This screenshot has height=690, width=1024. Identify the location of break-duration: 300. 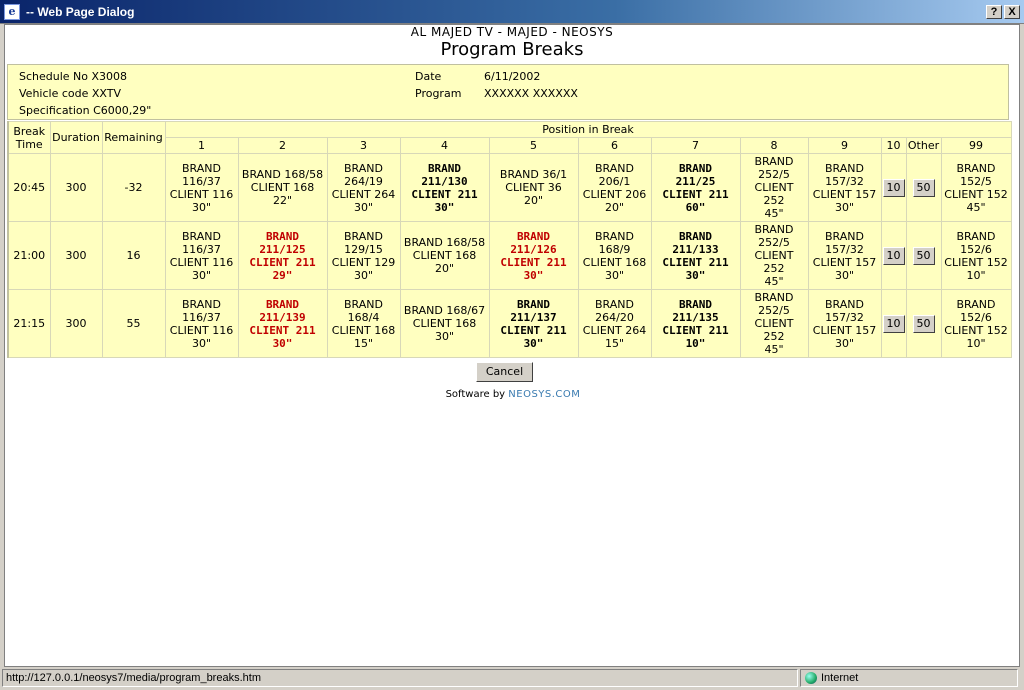
(76, 187).